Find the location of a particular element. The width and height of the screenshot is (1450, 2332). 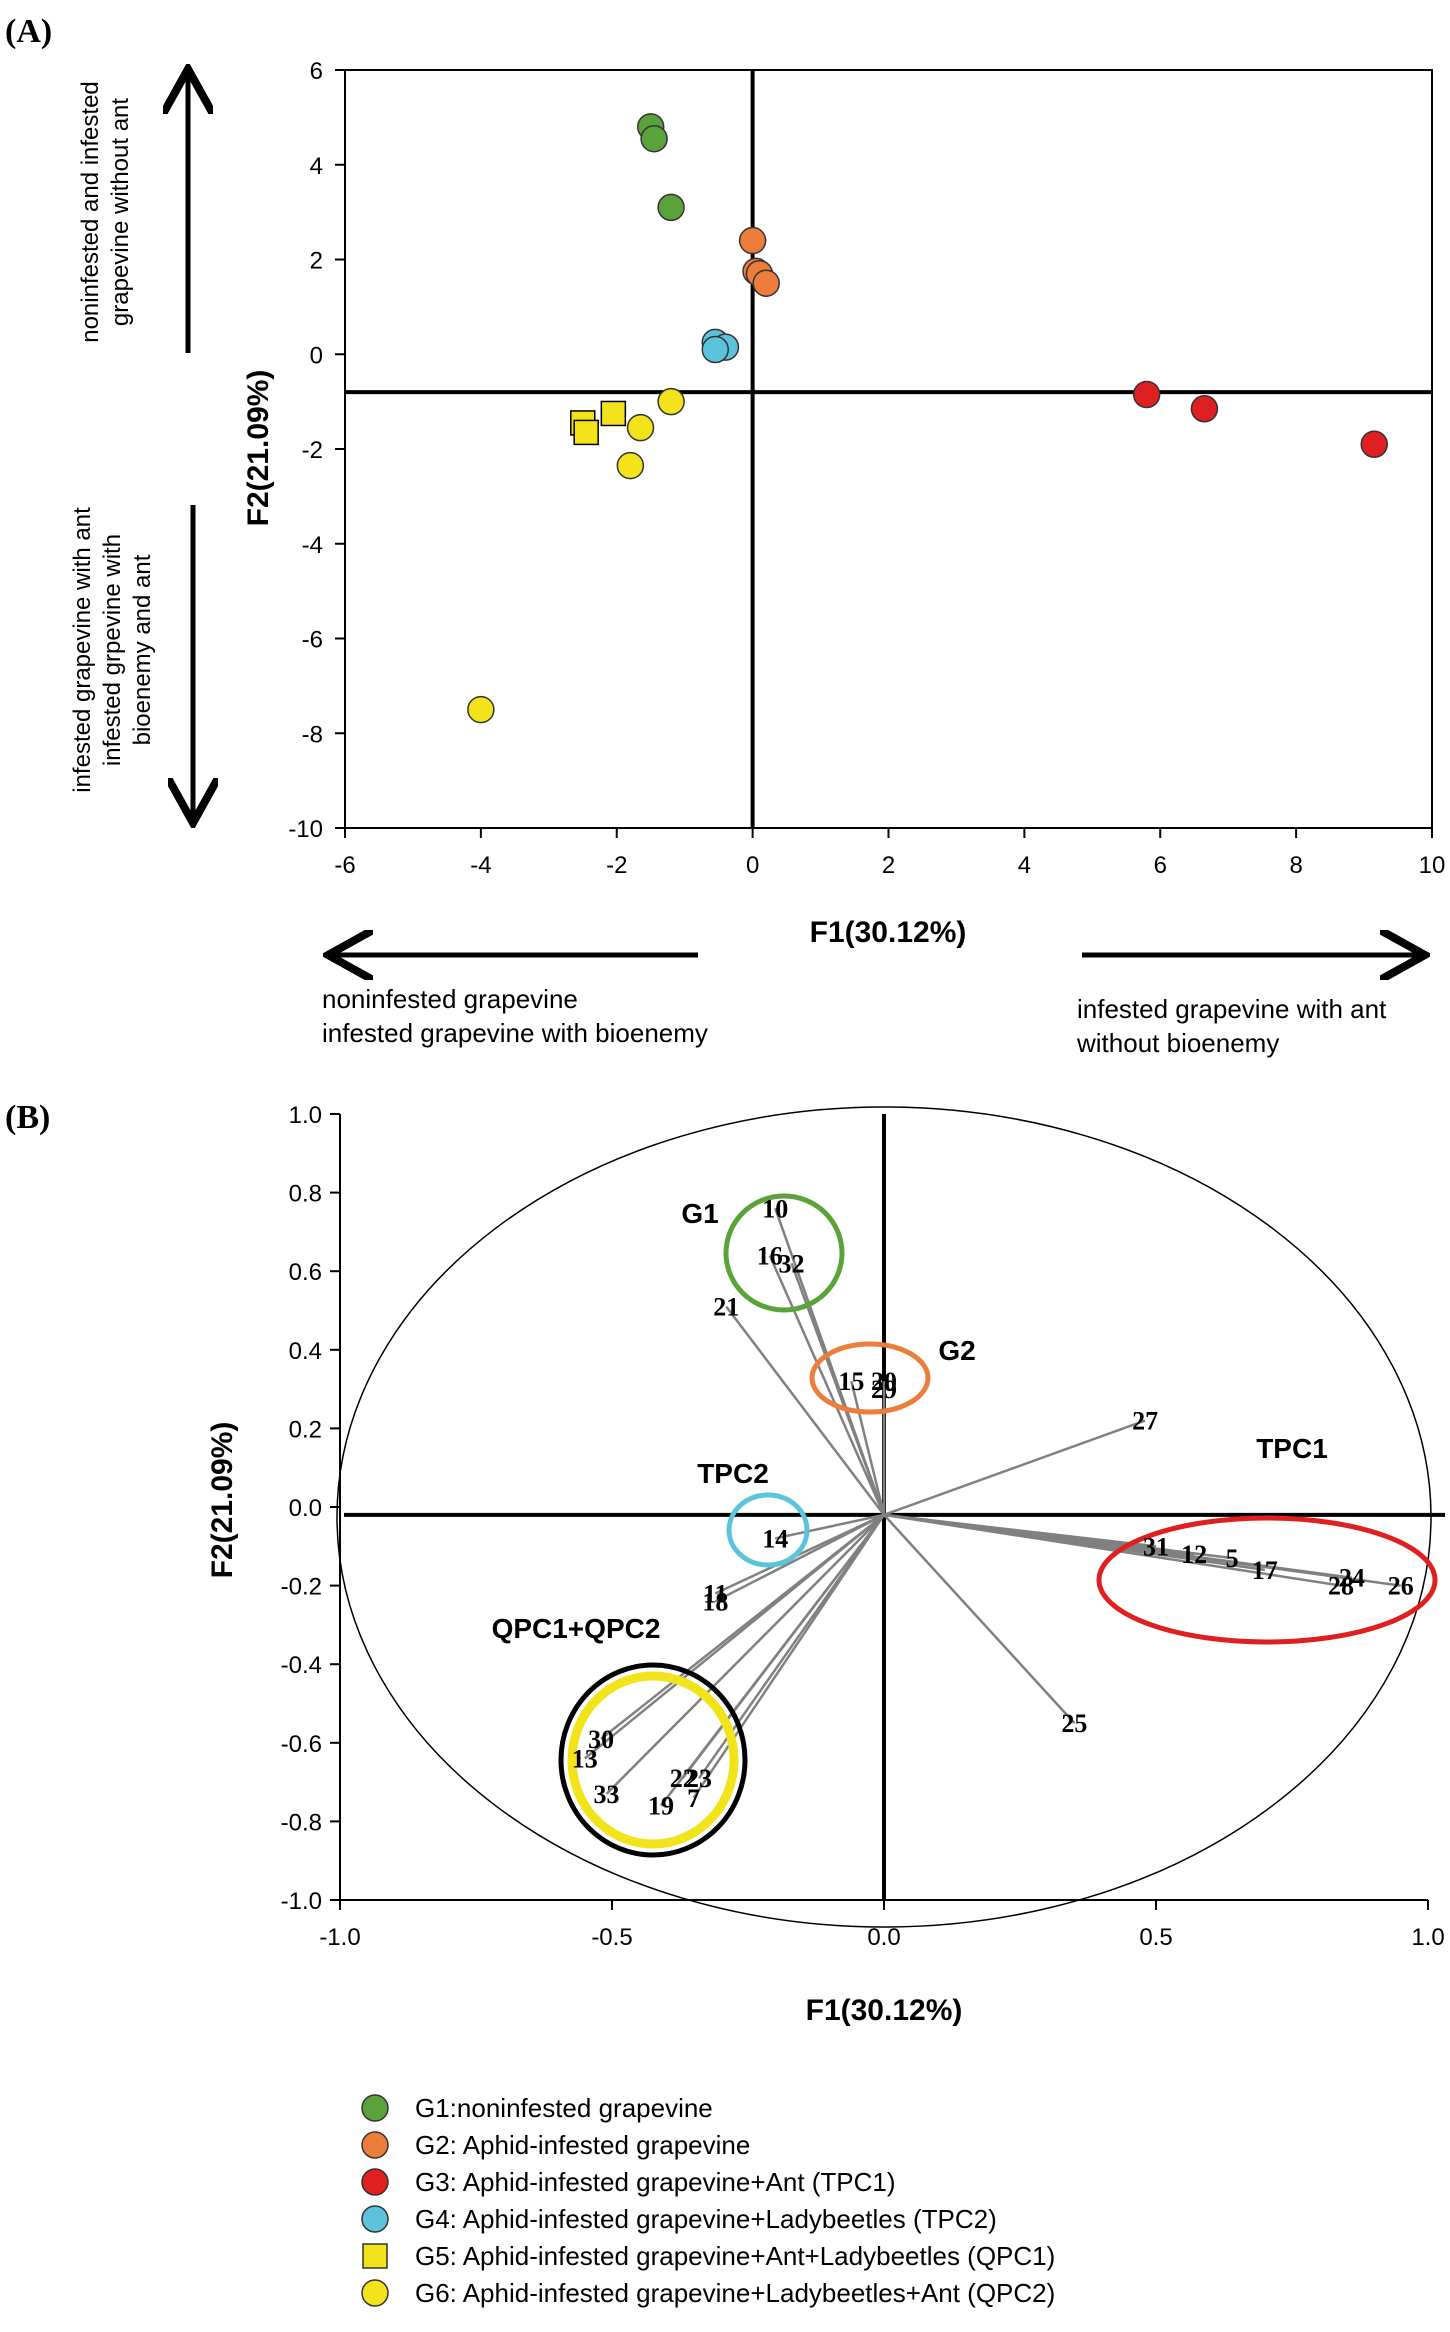

variable-label-24: 24 is located at coordinates (1352, 1578).